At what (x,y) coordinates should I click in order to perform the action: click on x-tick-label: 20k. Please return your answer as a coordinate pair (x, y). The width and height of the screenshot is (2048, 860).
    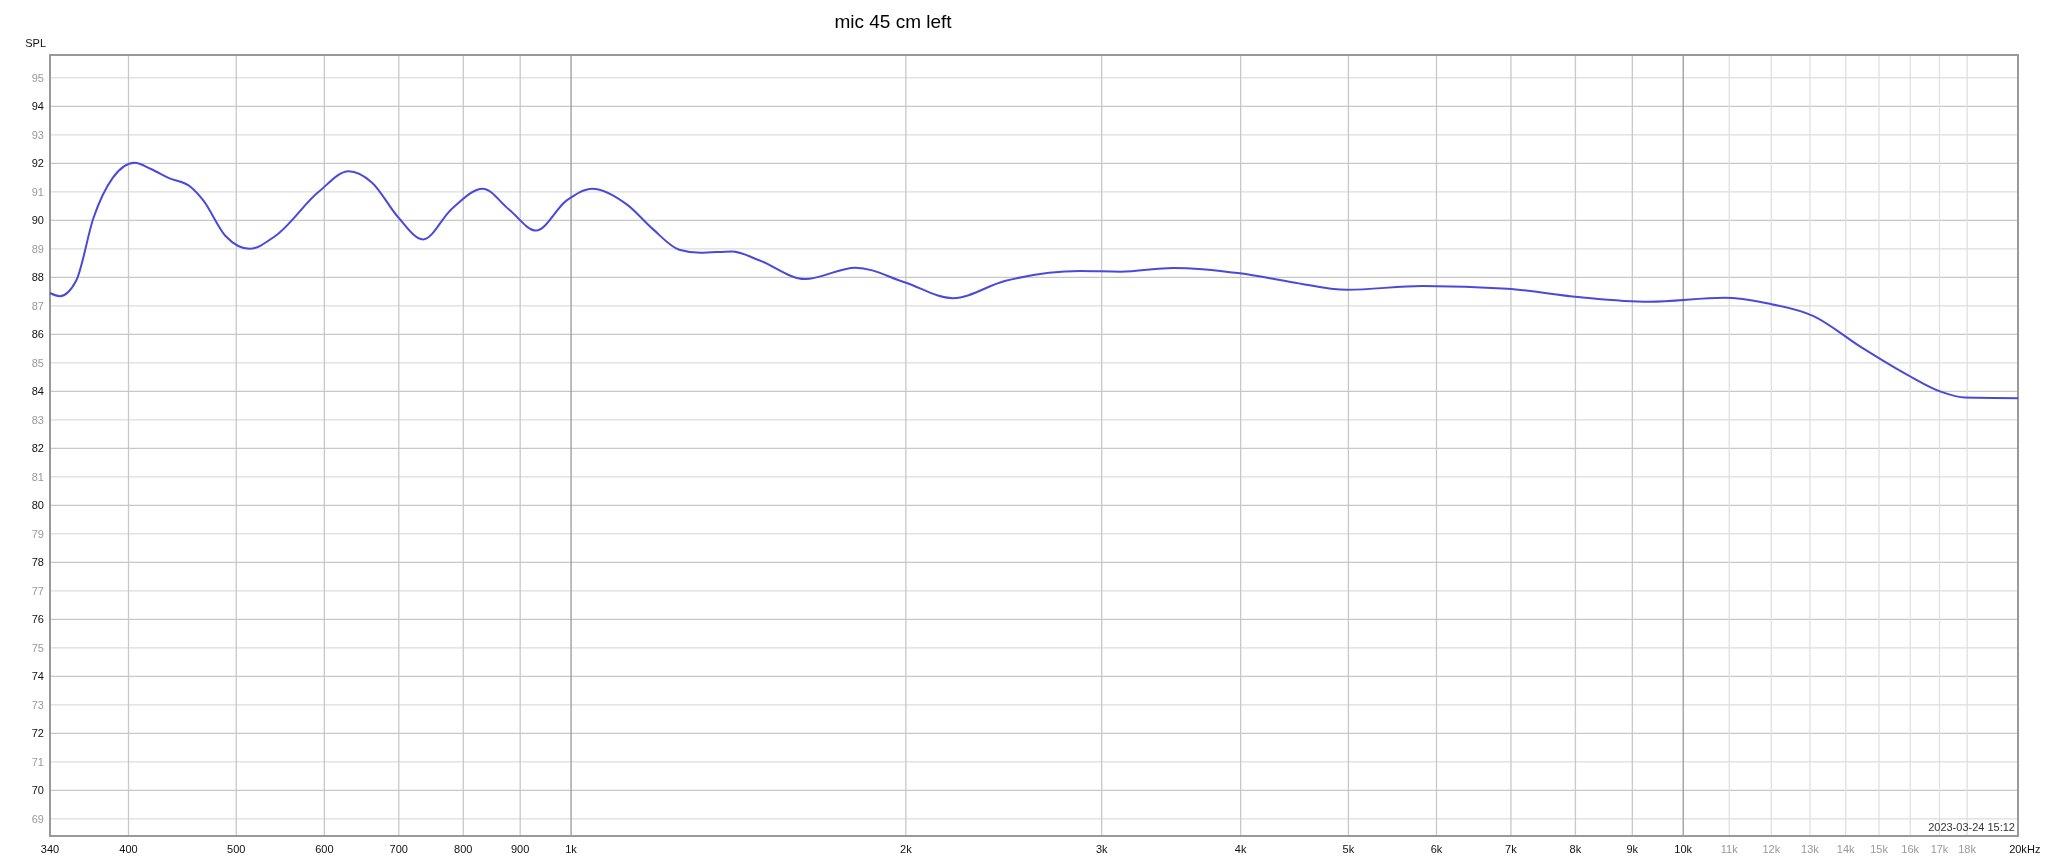
    Looking at the image, I should click on (2018, 849).